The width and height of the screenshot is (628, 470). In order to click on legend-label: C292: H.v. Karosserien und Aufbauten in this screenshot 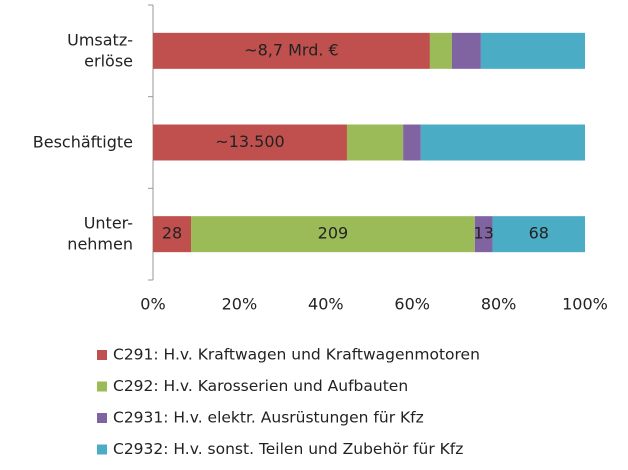, I will do `click(260, 386)`.